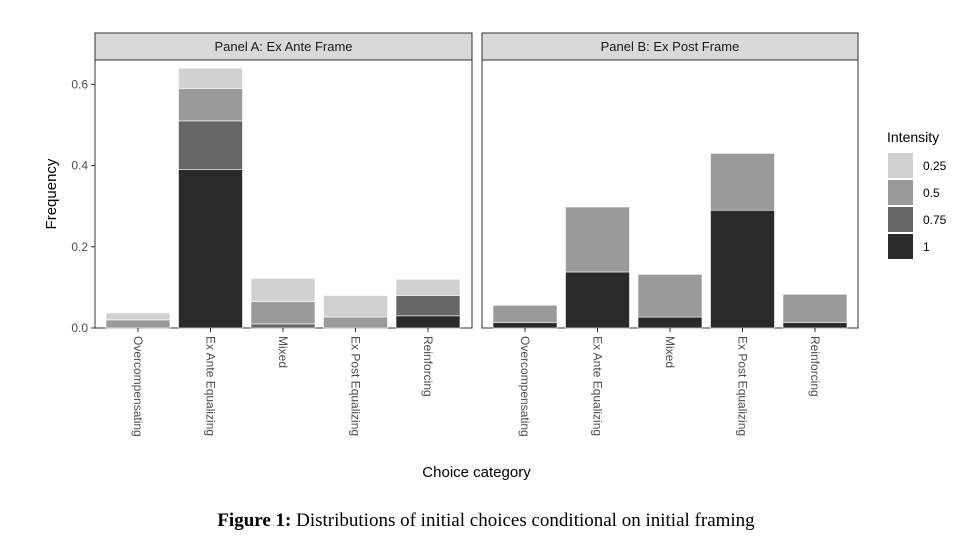 This screenshot has width=972, height=548. Describe the element at coordinates (283, 326) in the screenshot. I see `bar-segment-mixed-0.75` at that location.